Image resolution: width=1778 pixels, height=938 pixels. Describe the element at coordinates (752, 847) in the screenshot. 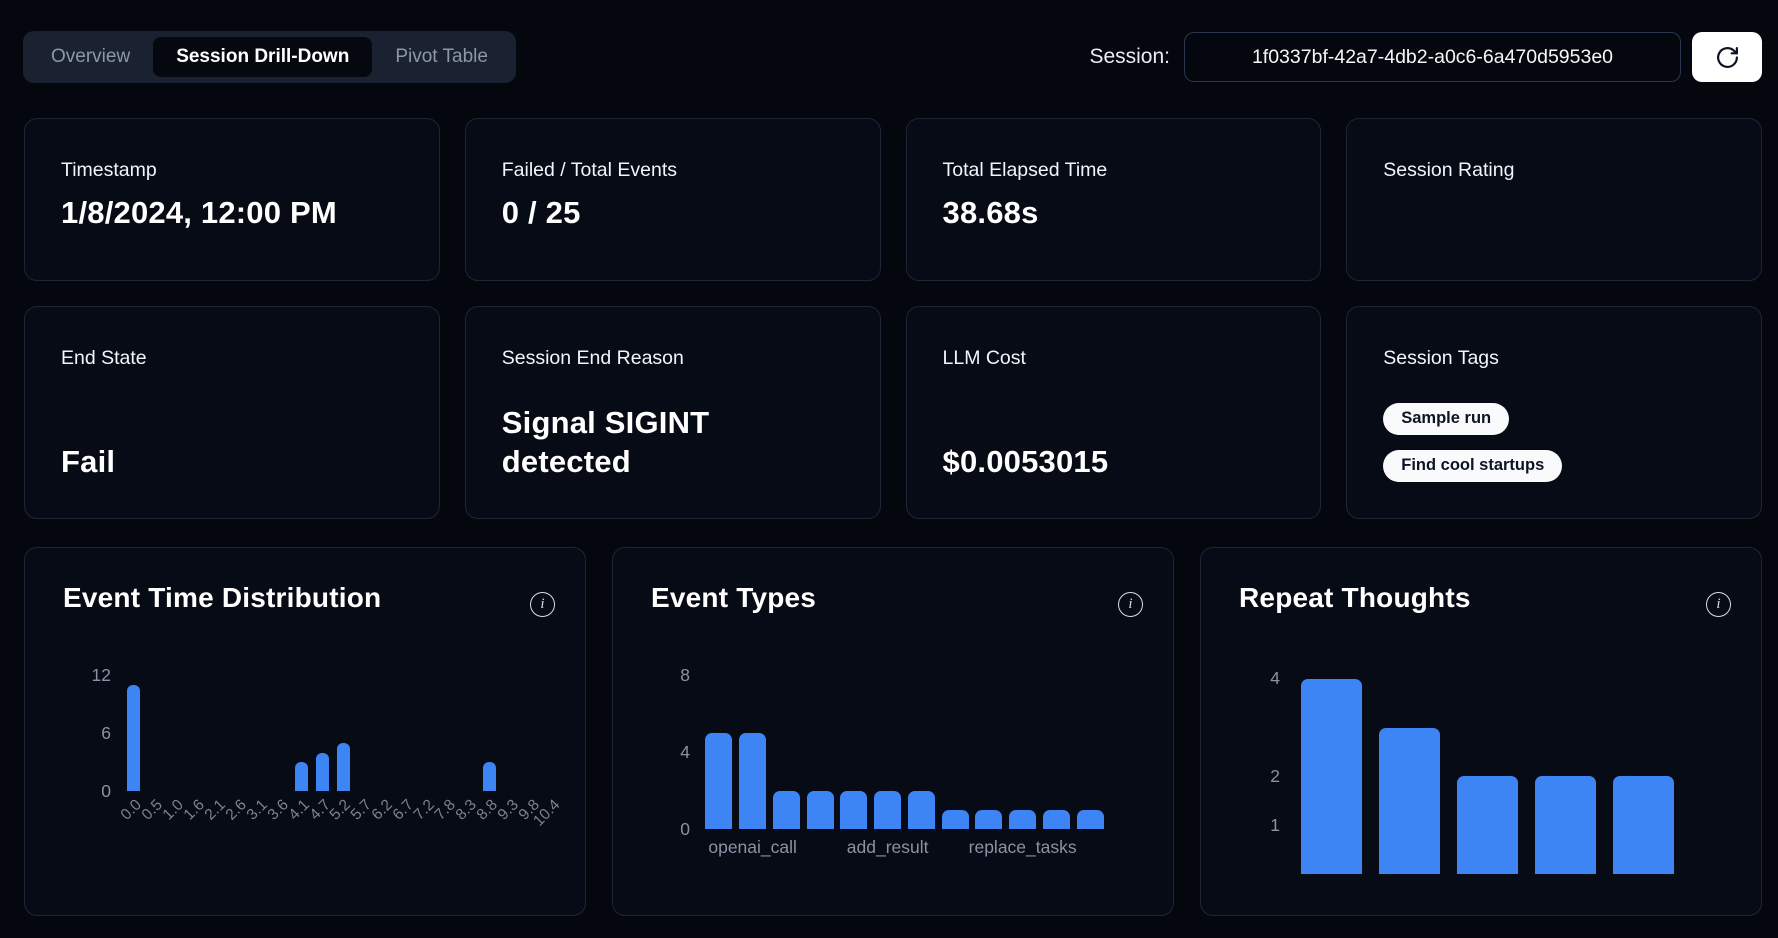

I see `x-tick-label: openai_call` at that location.